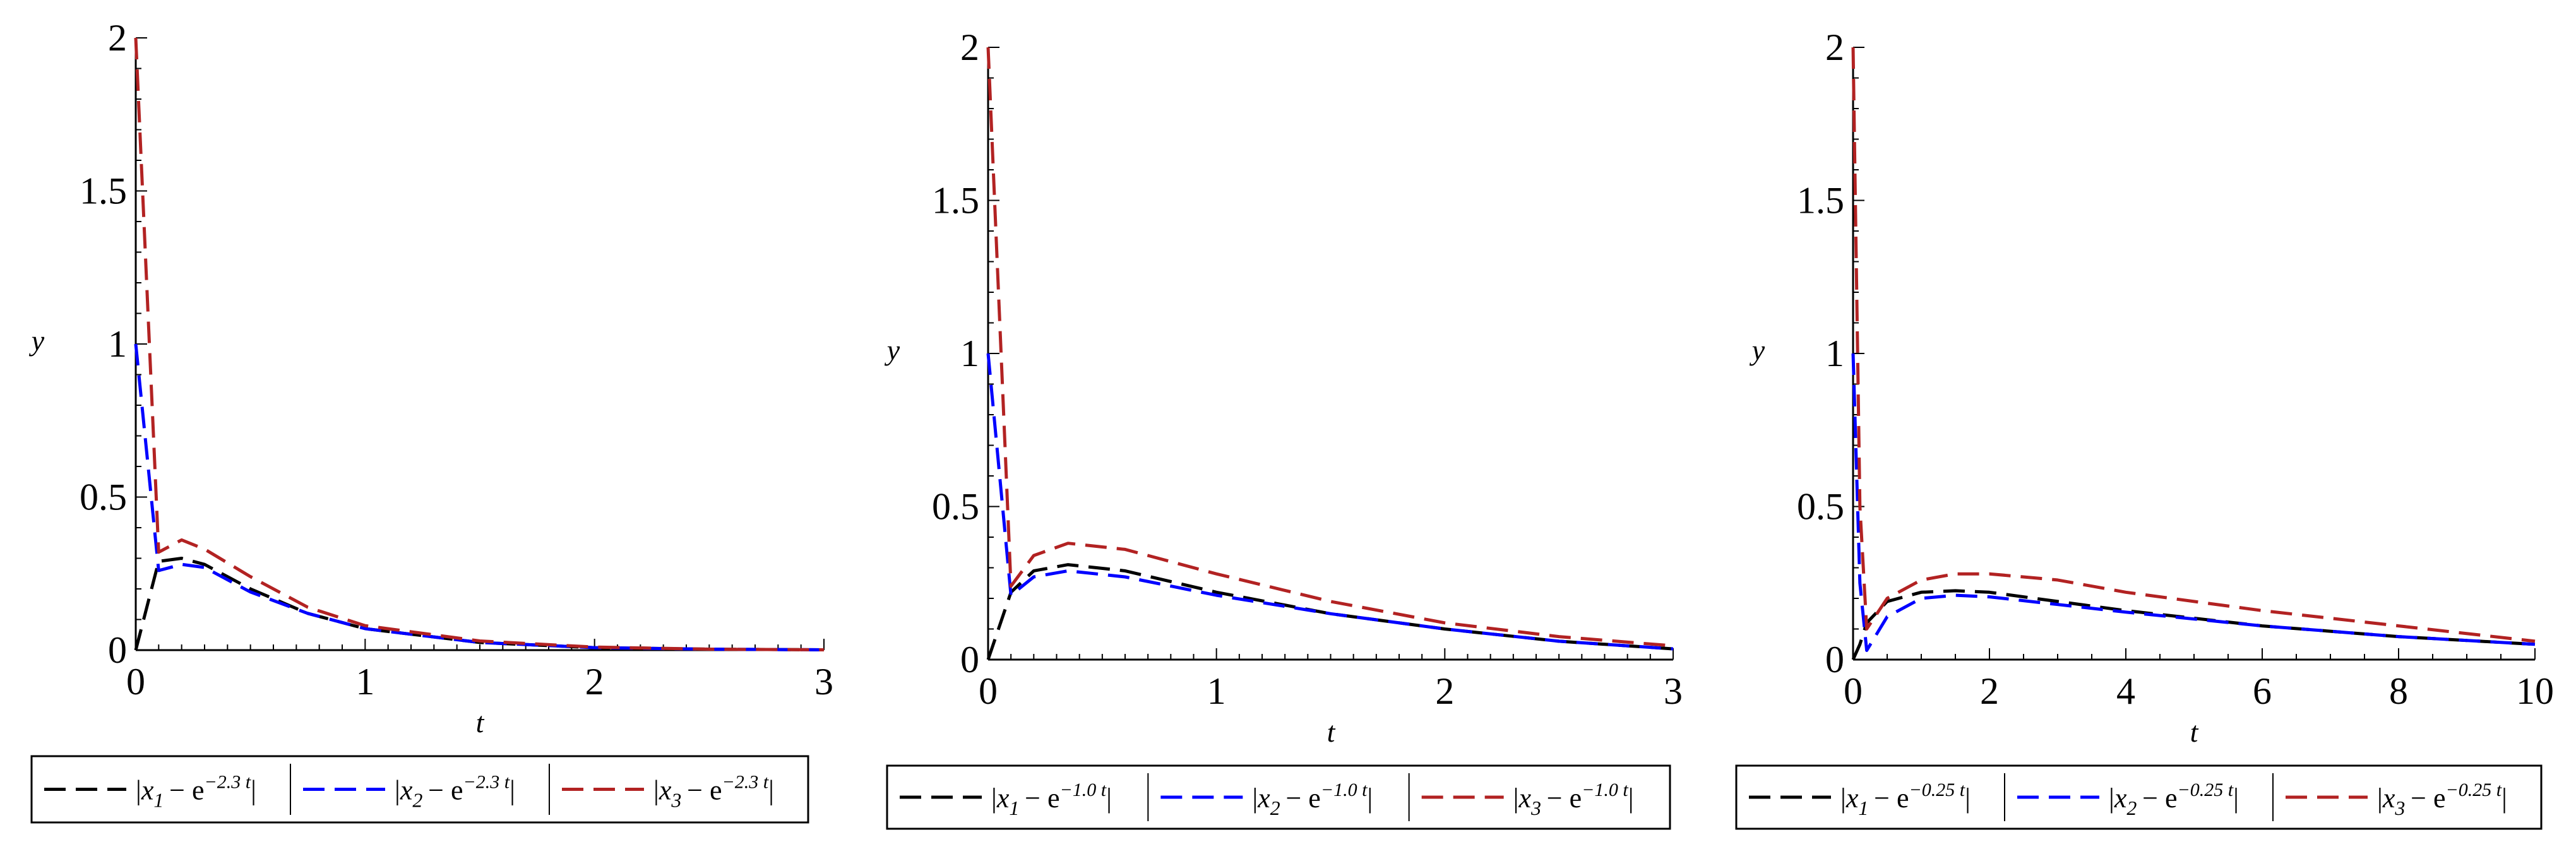 Image resolution: width=2576 pixels, height=854 pixels. What do you see at coordinates (2398, 691) in the screenshot?
I see `x-tick-label: 8` at bounding box center [2398, 691].